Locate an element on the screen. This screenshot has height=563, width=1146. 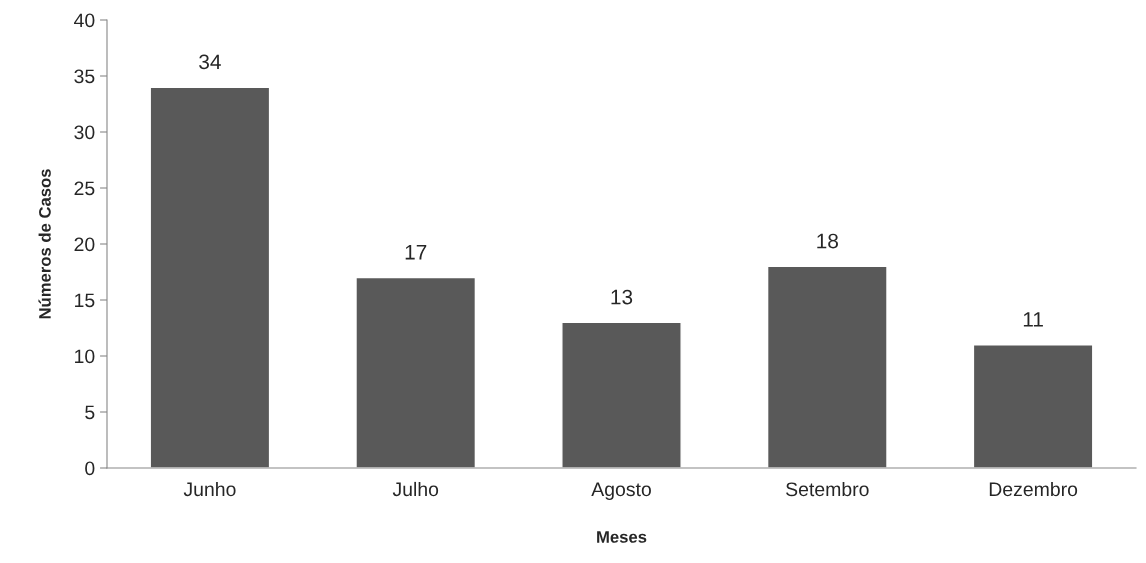
y-tick-label: 25 is located at coordinates (84, 188).